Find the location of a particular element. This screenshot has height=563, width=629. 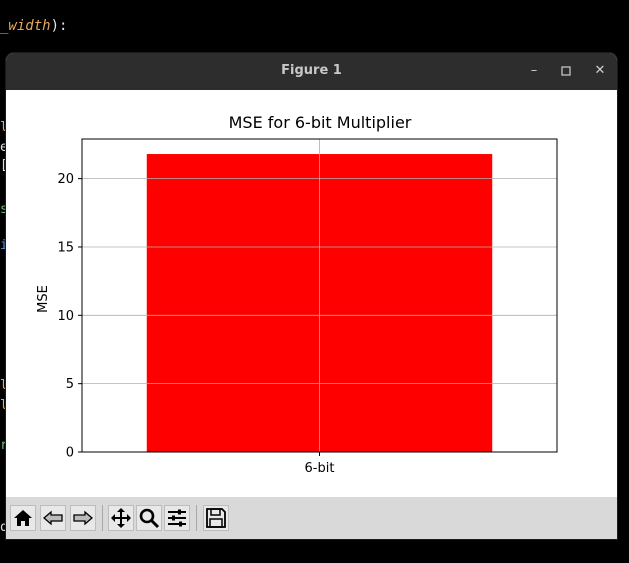

background-fragment: i is located at coordinates (4, 245).